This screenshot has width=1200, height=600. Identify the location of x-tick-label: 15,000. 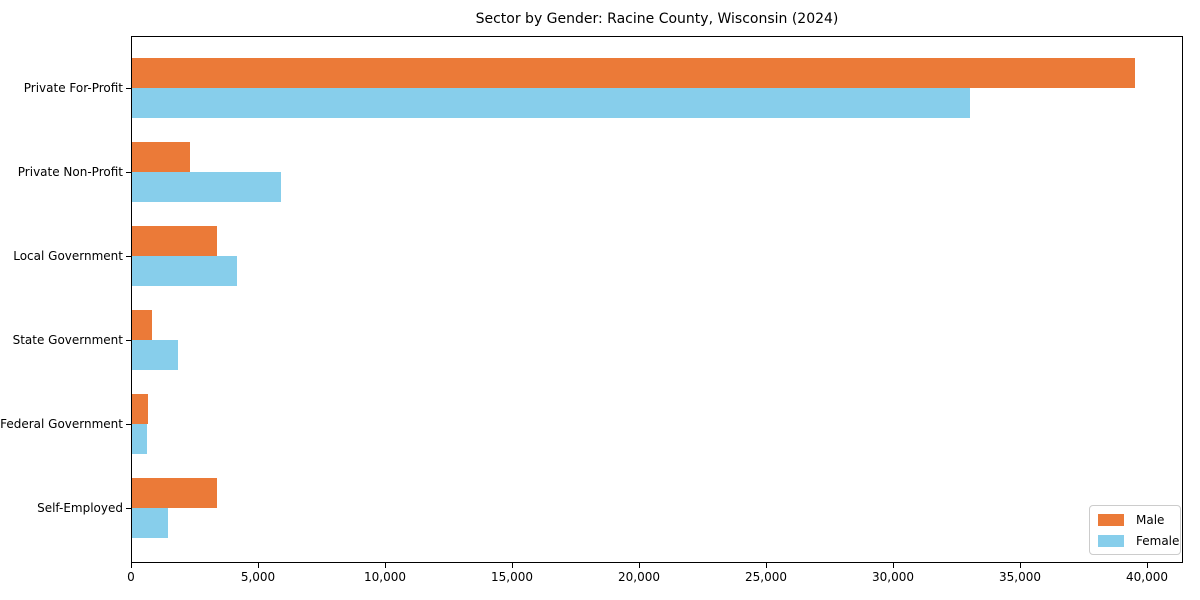
(512, 577).